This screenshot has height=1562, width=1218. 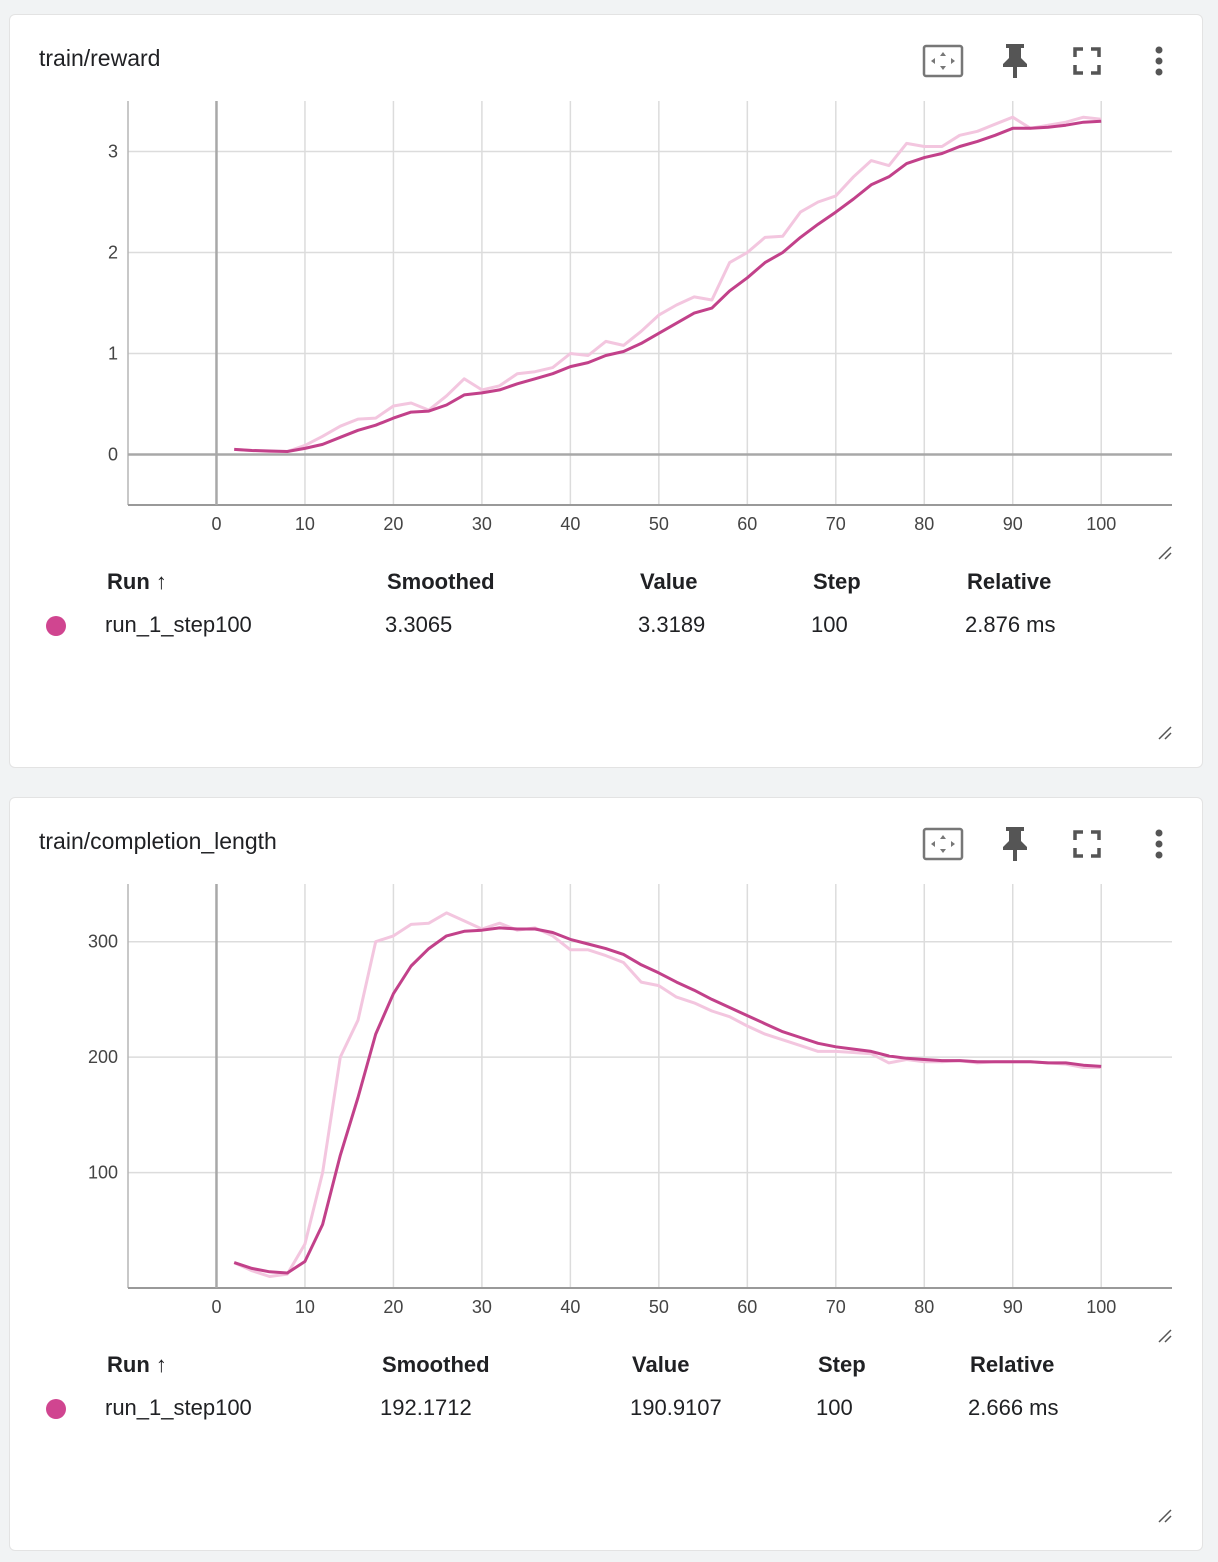 What do you see at coordinates (100, 58) in the screenshot?
I see `card-title: train/reward` at bounding box center [100, 58].